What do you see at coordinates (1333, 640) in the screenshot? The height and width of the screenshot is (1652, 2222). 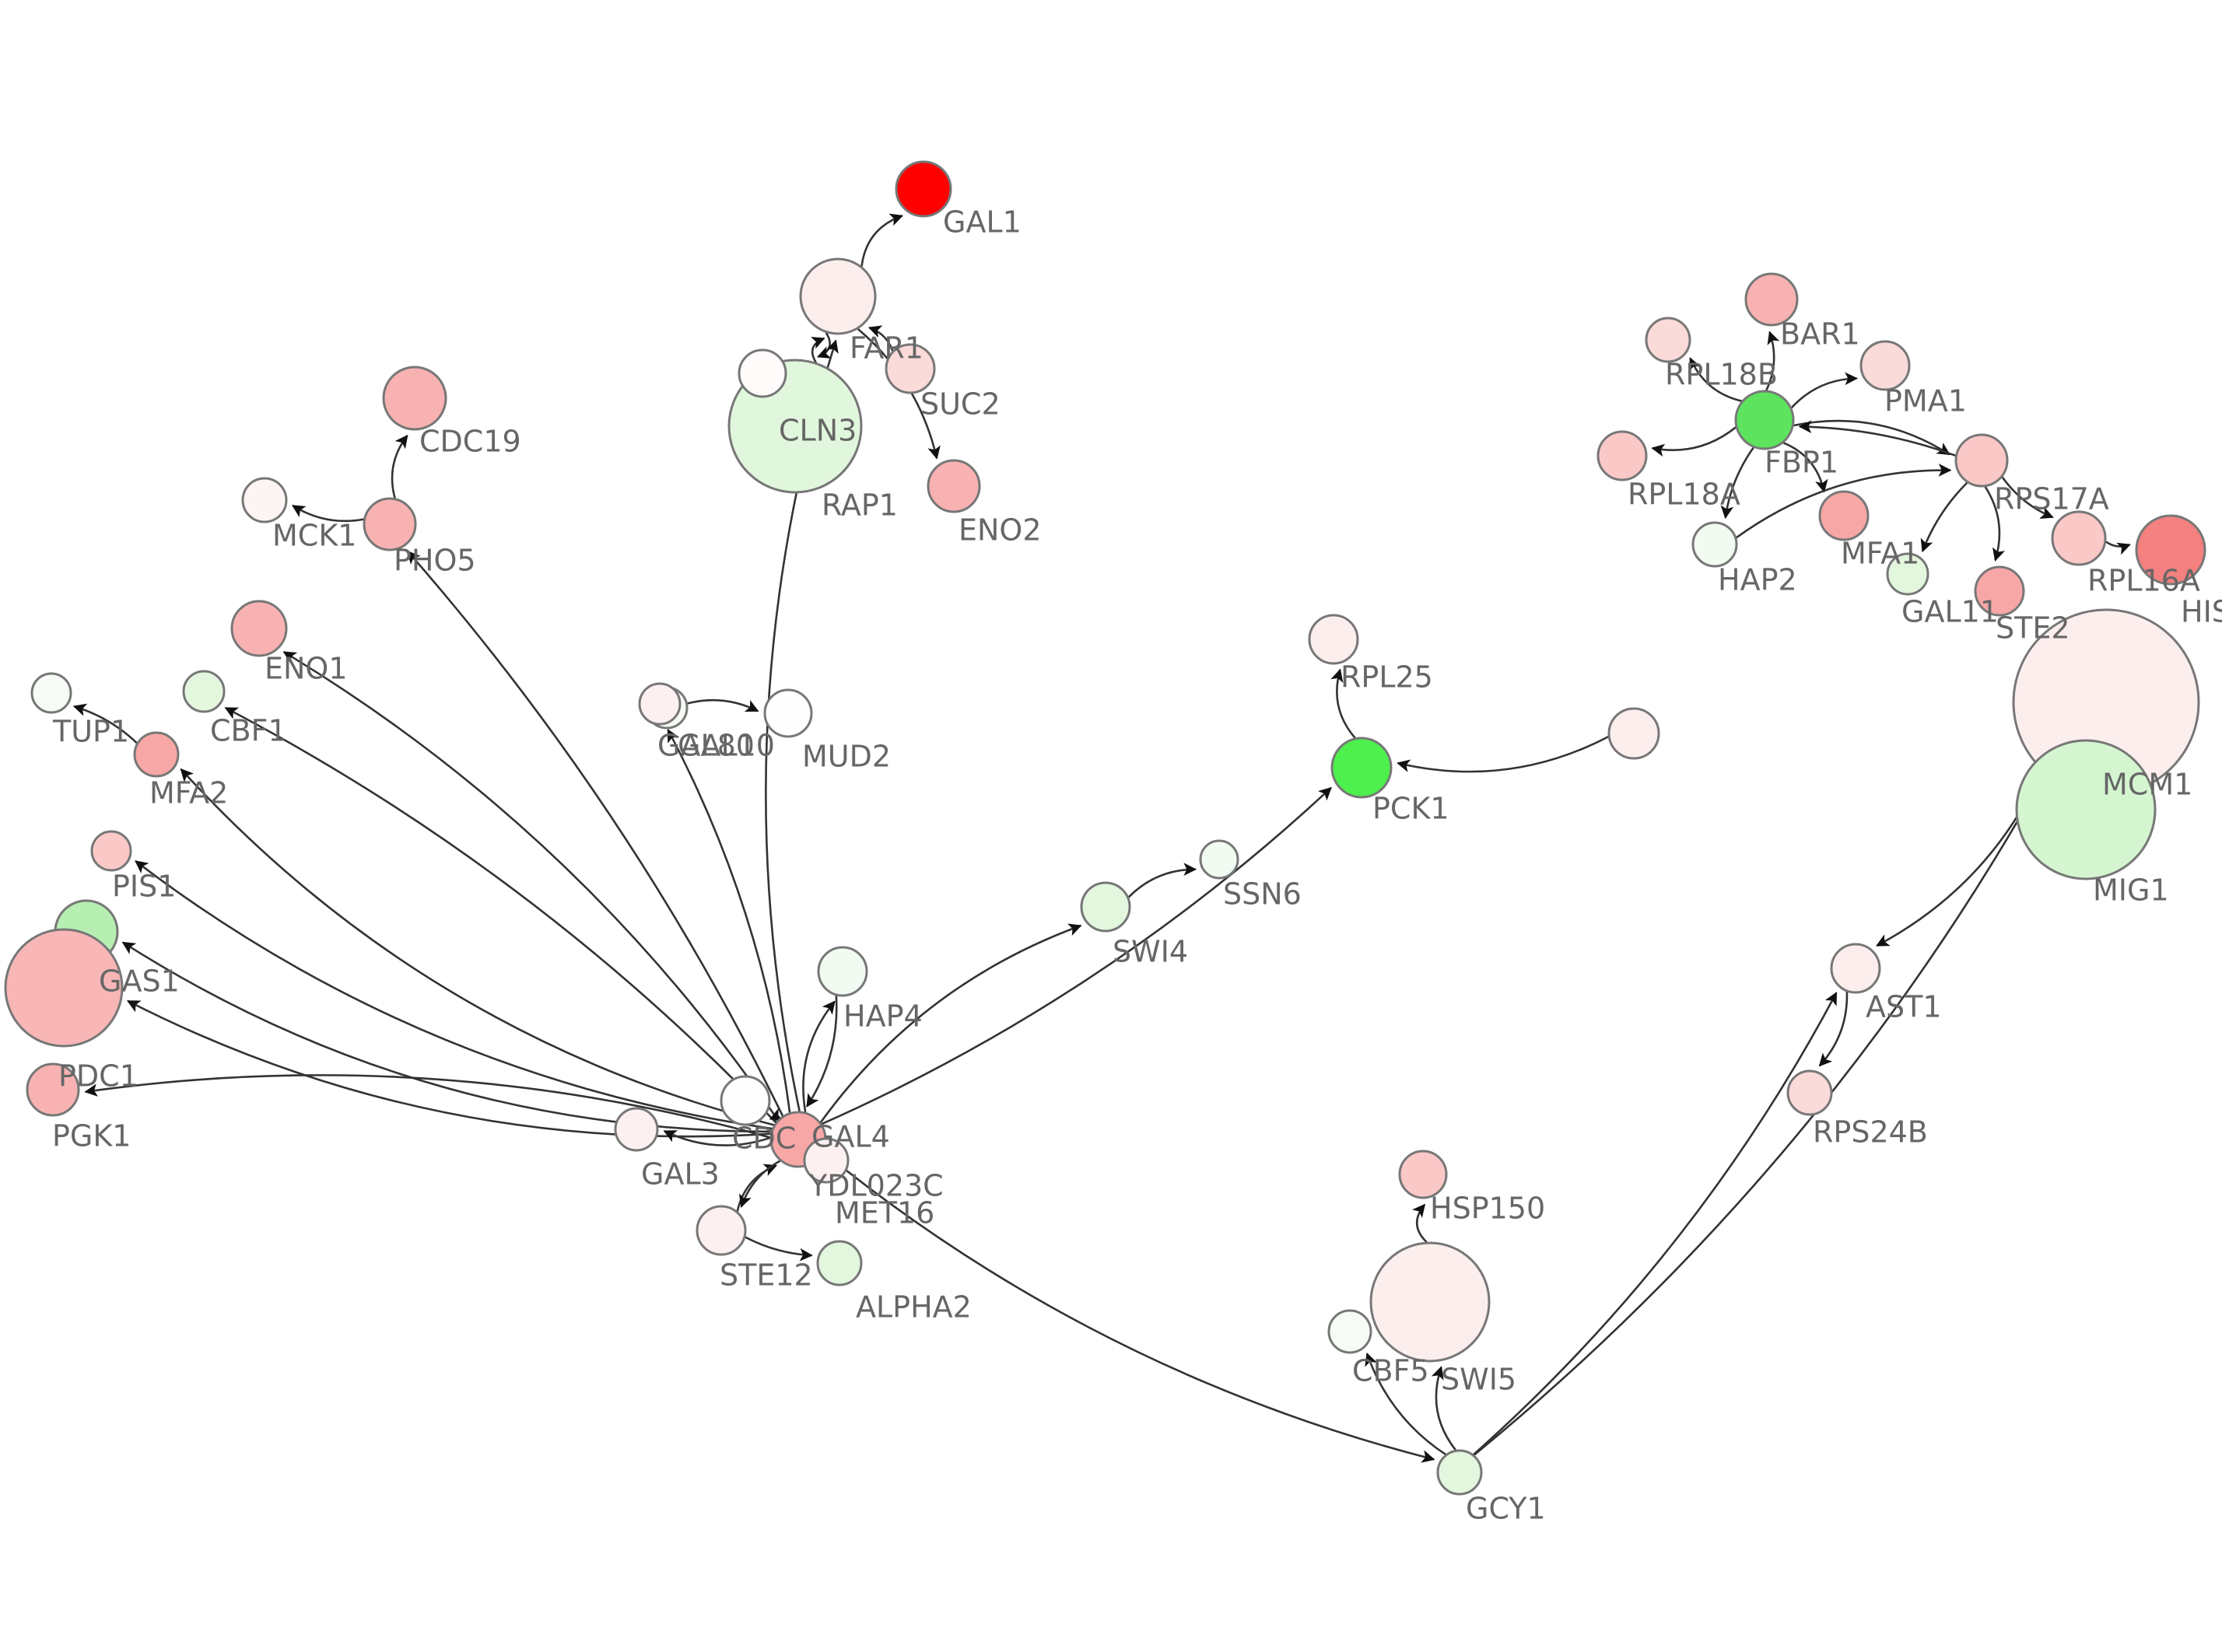 I see `node-circle-RPL25` at bounding box center [1333, 640].